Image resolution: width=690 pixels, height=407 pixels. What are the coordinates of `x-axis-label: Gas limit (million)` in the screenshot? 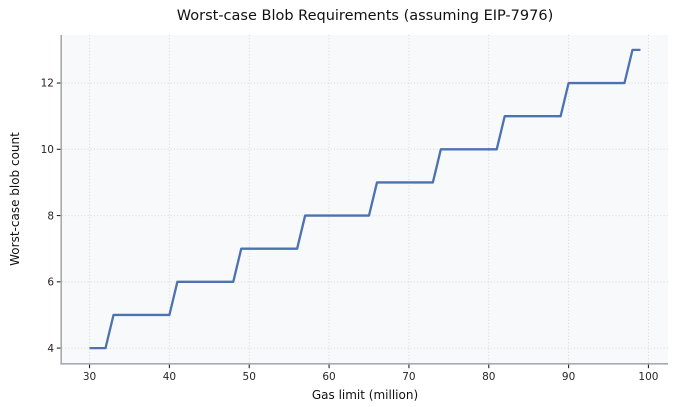 It's located at (365, 395).